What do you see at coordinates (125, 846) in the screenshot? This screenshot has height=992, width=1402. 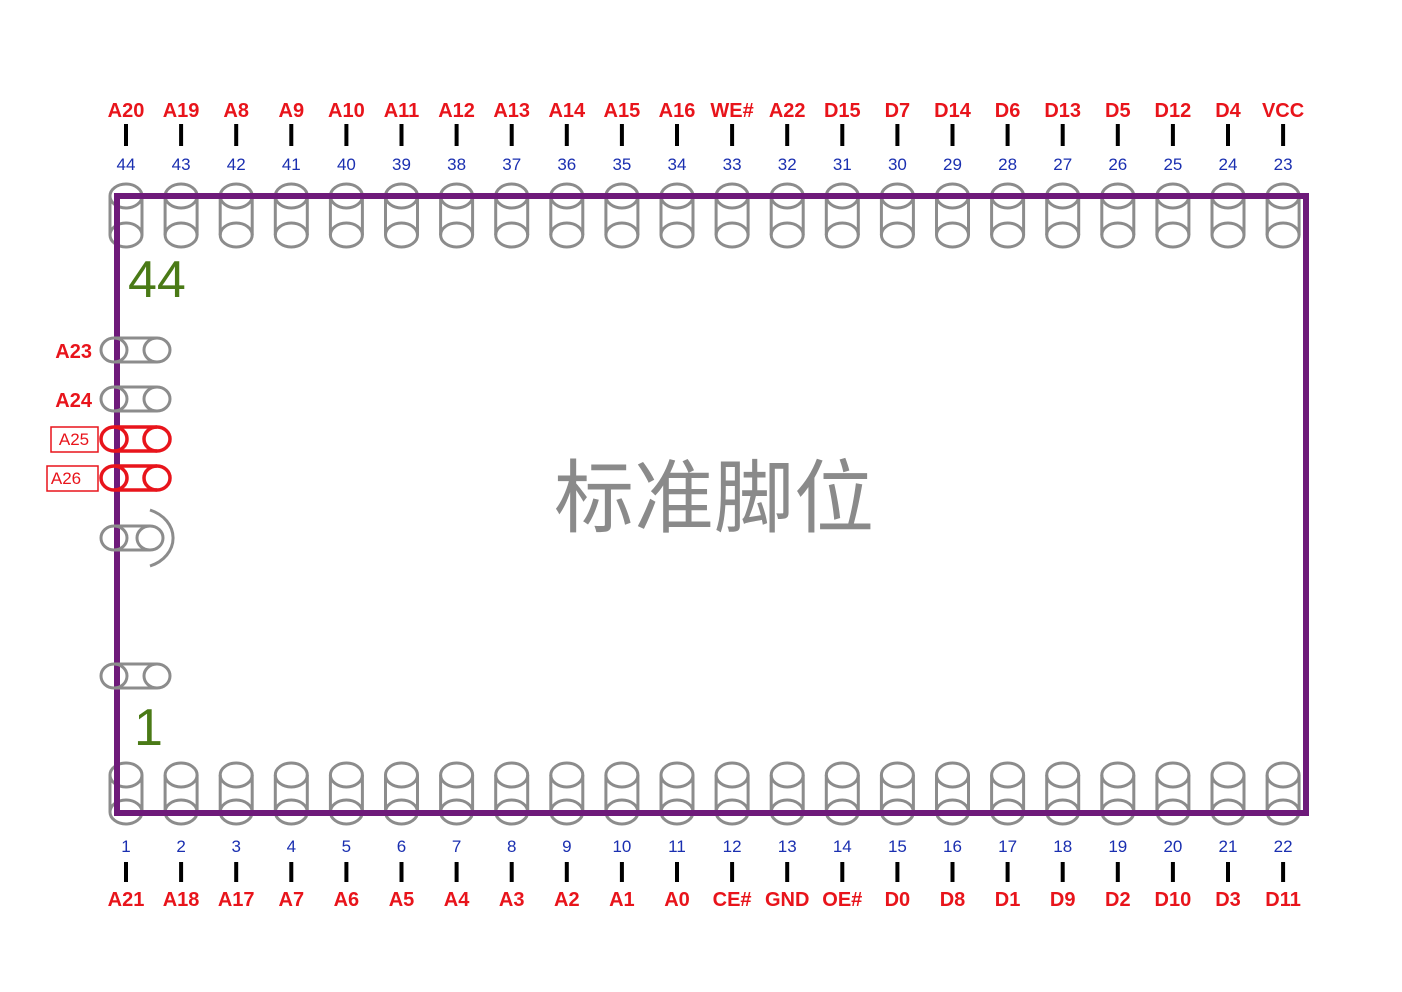 I see `pin-number: 1` at bounding box center [125, 846].